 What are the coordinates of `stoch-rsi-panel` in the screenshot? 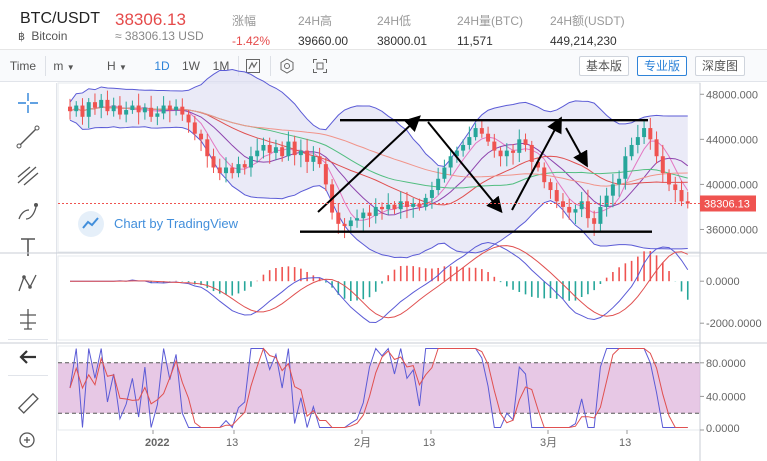 It's located at (379, 388).